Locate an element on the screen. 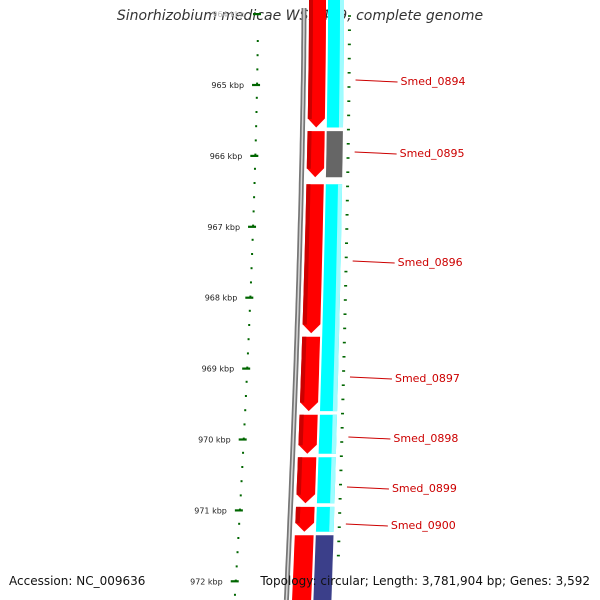  tick-label: 968 kbp is located at coordinates (221, 298).